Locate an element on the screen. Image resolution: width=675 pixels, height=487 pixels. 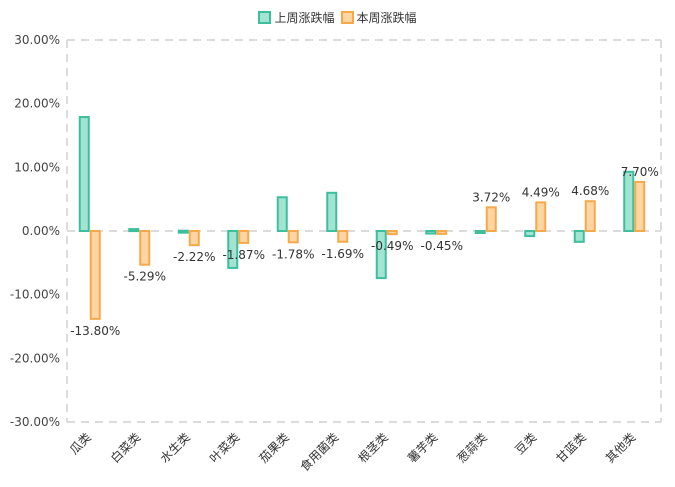
data-label: -0.49% is located at coordinates (392, 246).